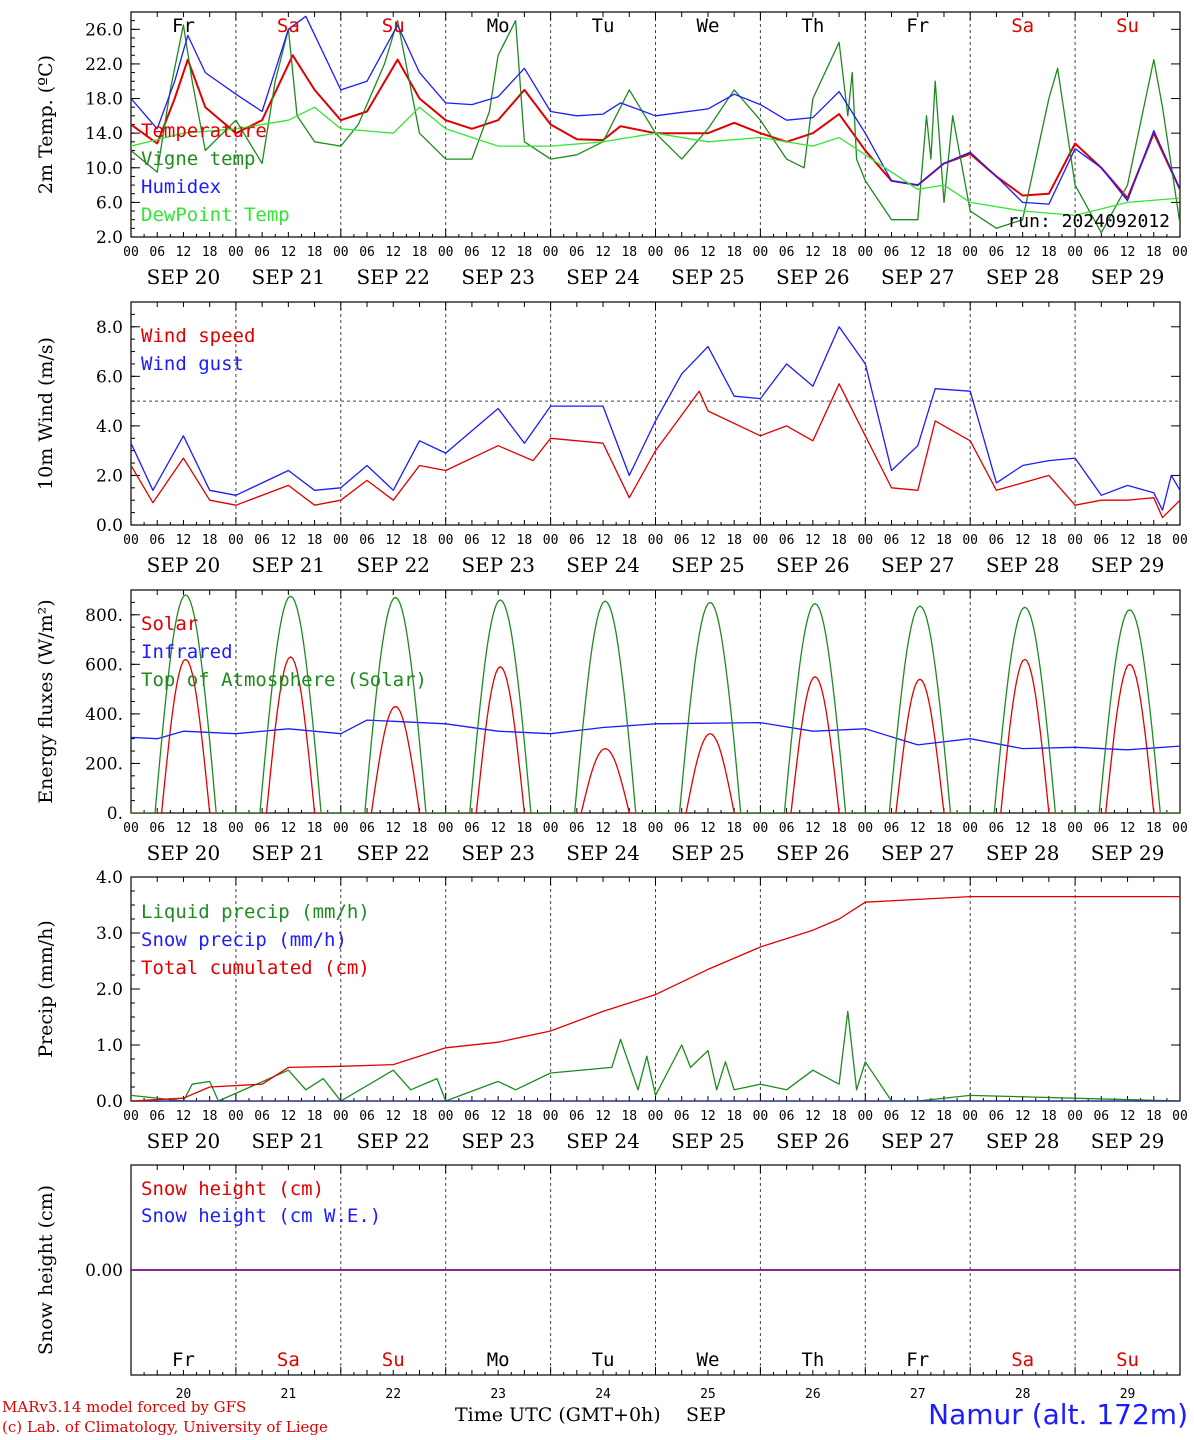 The height and width of the screenshot is (1440, 1194). What do you see at coordinates (215, 215) in the screenshot?
I see `legend-dewpoint-temp: DewPoint Temp` at bounding box center [215, 215].